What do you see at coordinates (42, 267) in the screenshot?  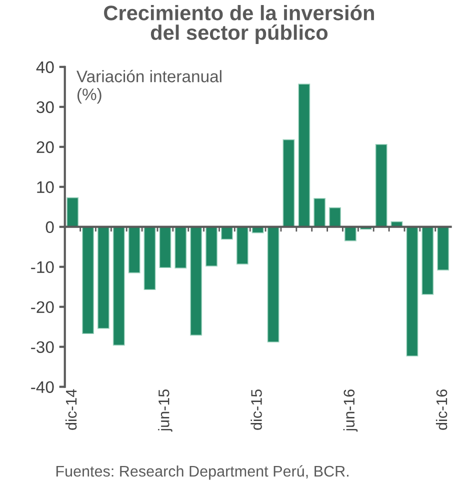 I see `y-tick-label: -10` at bounding box center [42, 267].